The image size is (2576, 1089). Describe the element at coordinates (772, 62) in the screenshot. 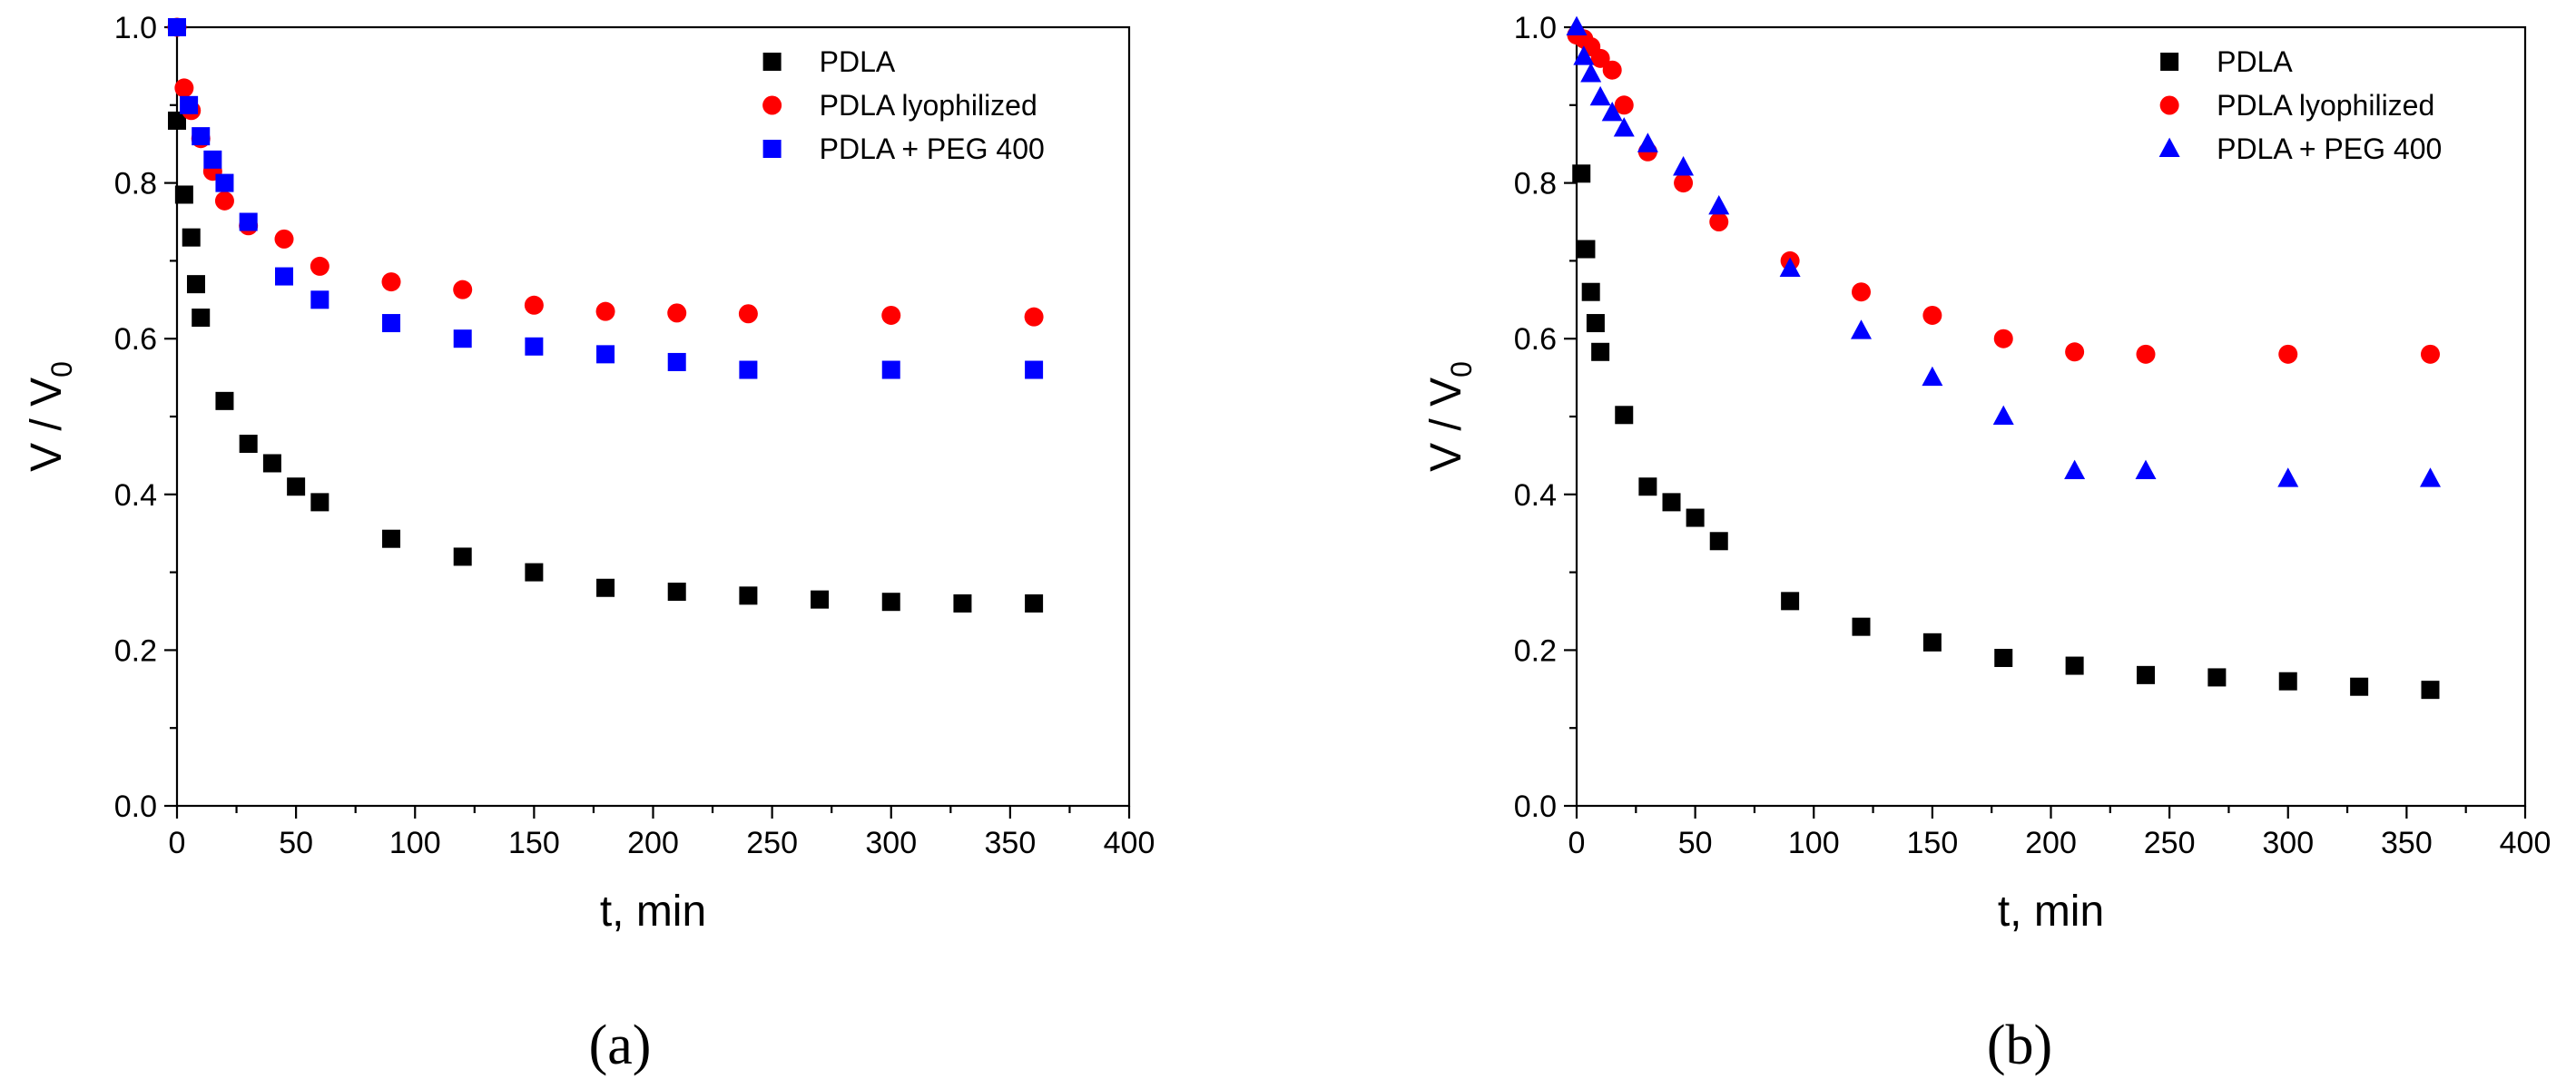

I see `legend-a-0-marker` at that location.